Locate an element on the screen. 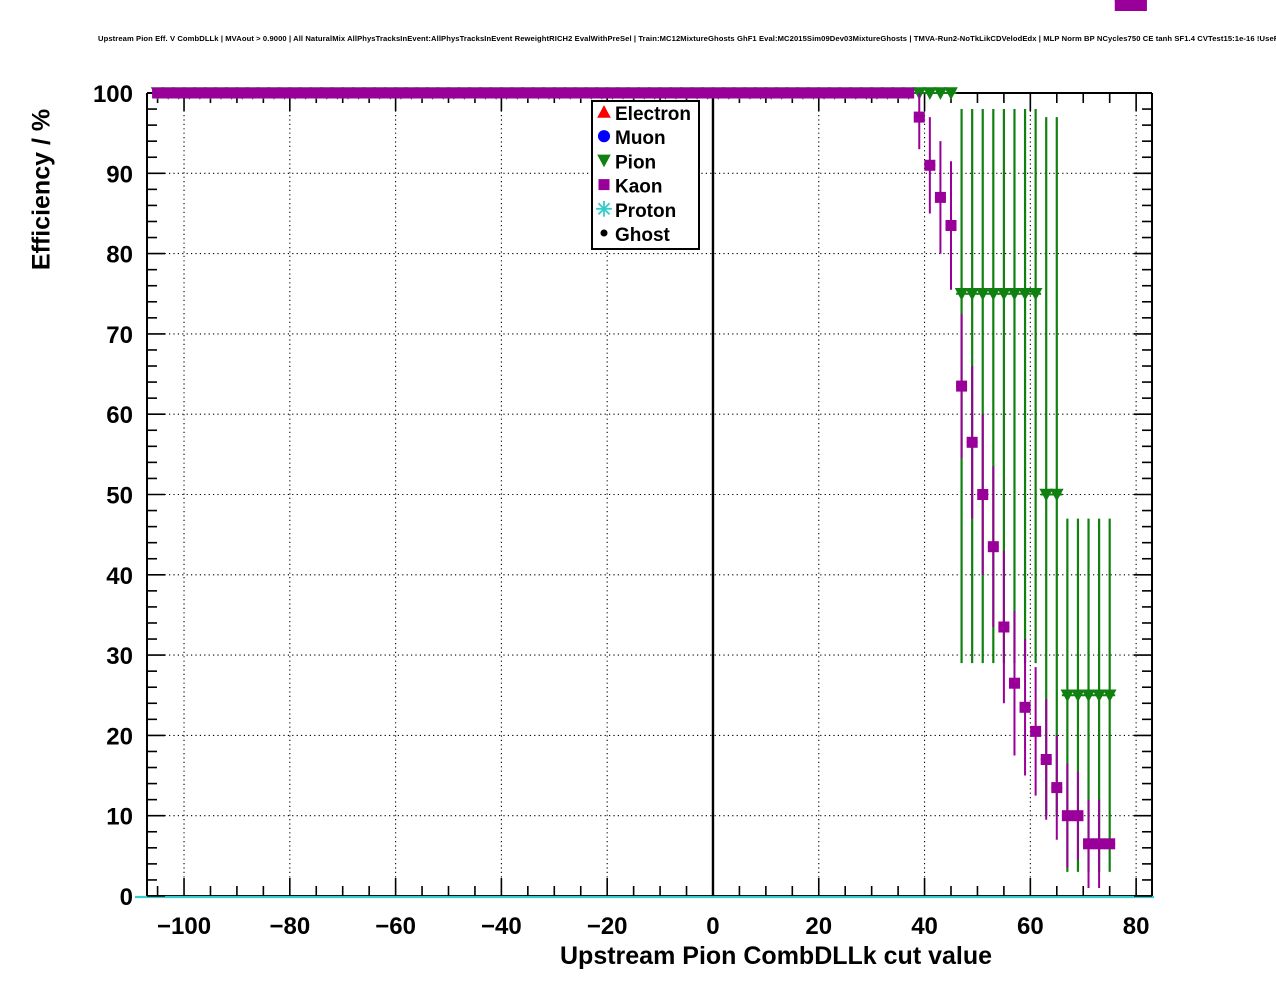  y-tick-label: 50 is located at coordinates (119, 496).